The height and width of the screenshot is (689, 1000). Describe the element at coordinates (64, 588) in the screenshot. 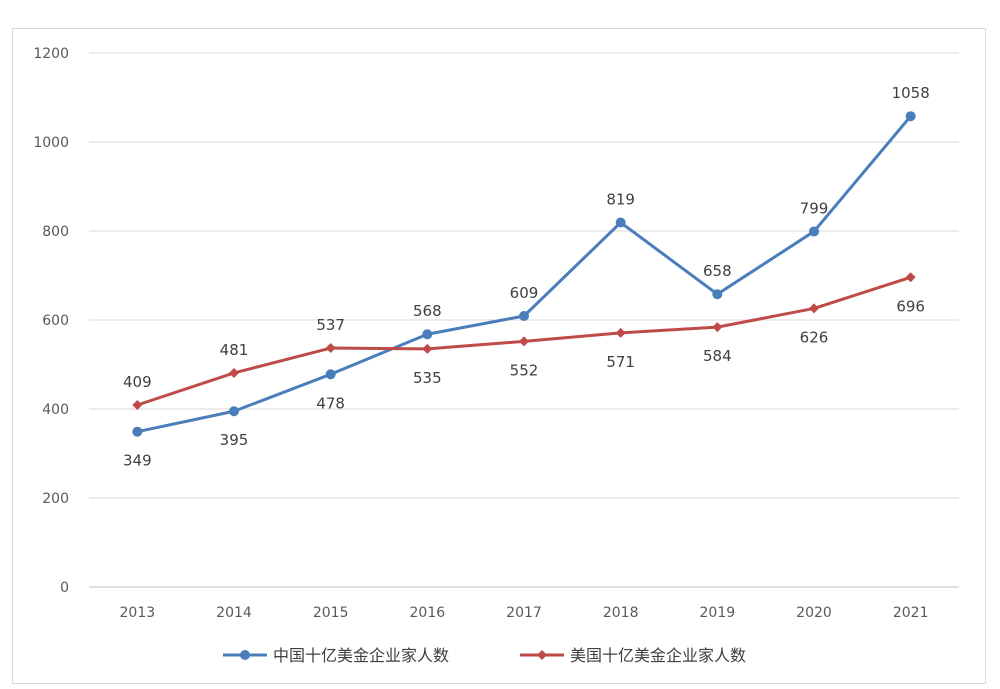

I see `y-tick-label-0: 0` at that location.